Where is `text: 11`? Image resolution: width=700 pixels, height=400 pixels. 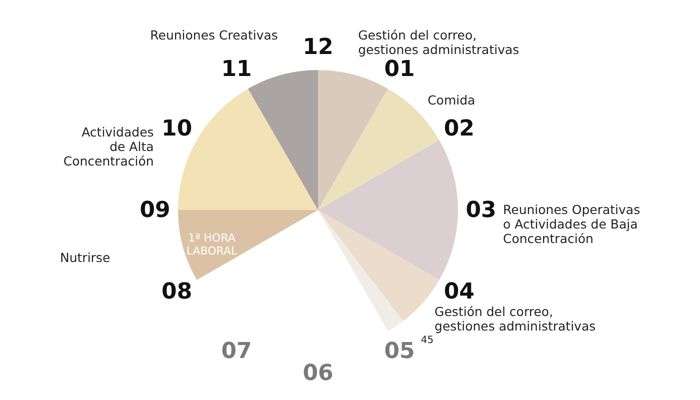
text: 11 is located at coordinates (236, 69).